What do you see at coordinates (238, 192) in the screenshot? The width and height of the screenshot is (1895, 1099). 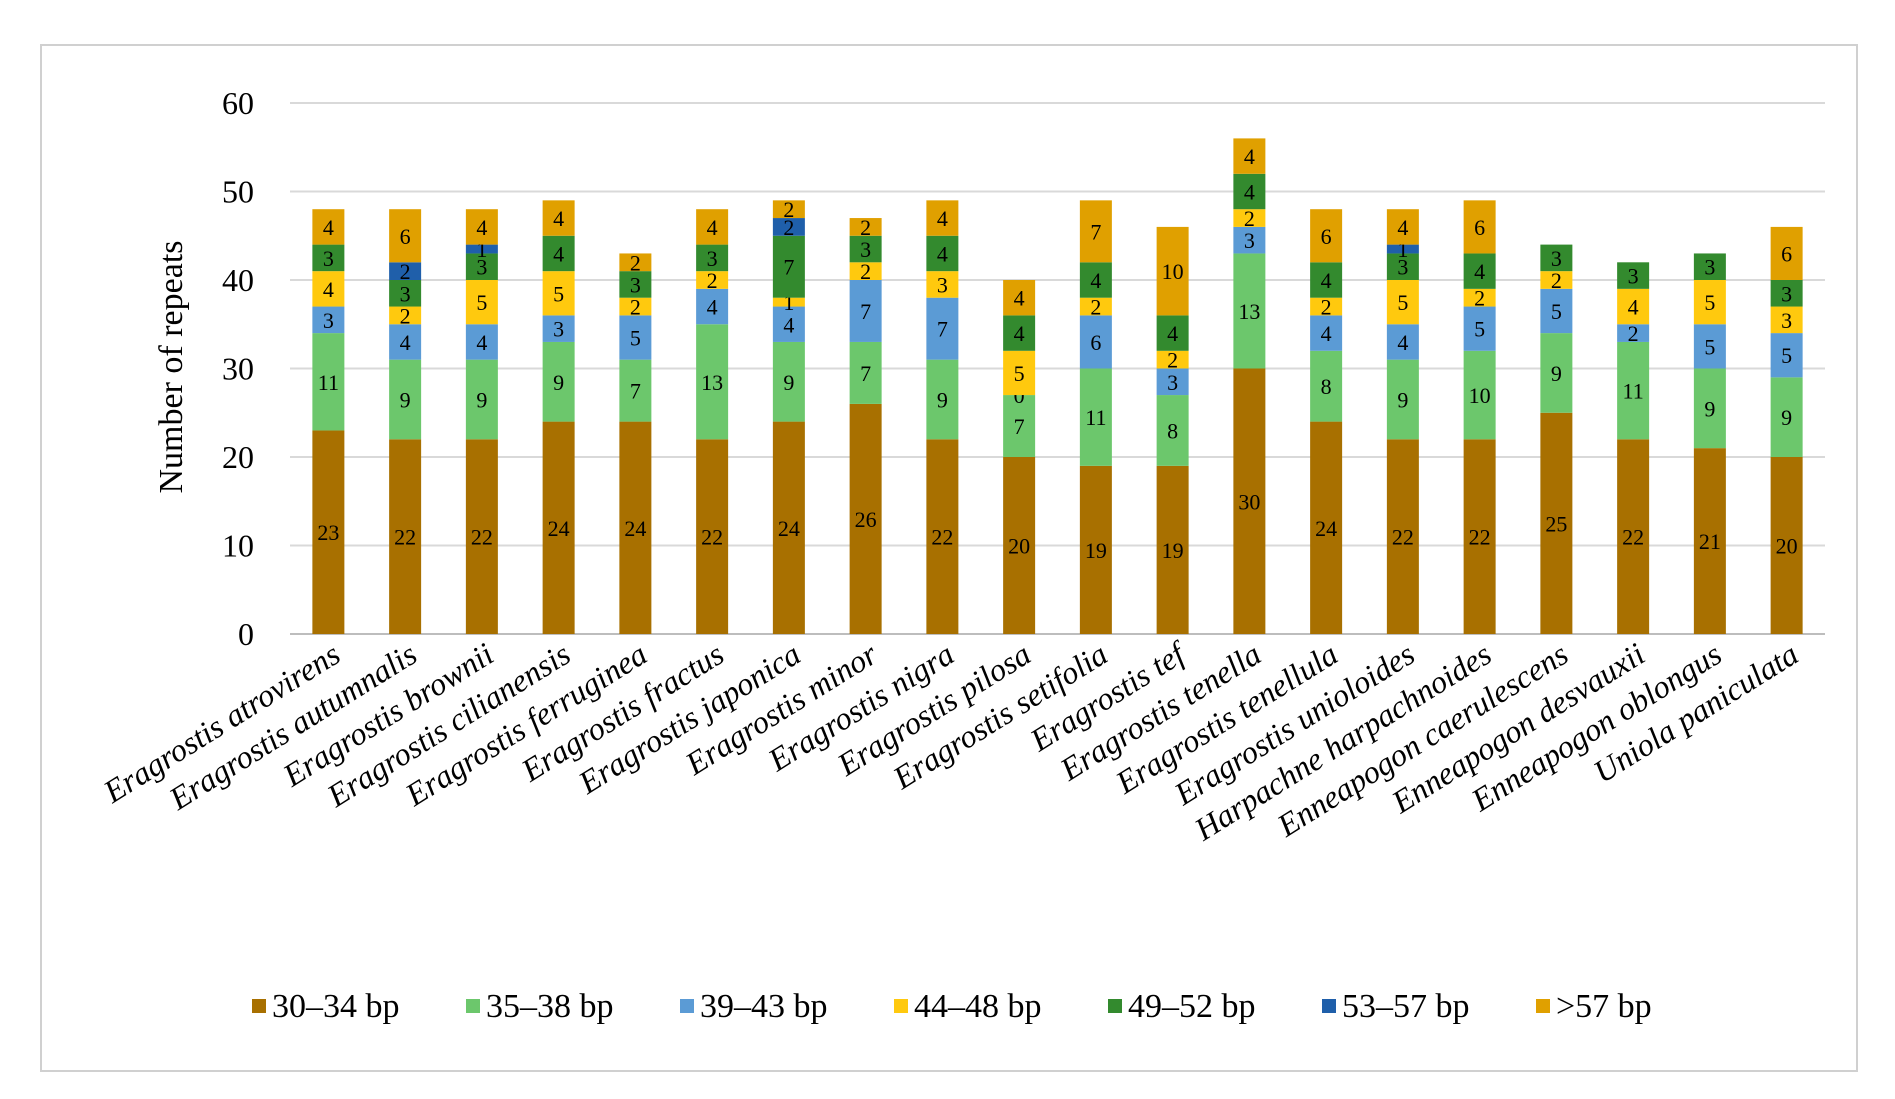 I see `y-tick-label: 50` at bounding box center [238, 192].